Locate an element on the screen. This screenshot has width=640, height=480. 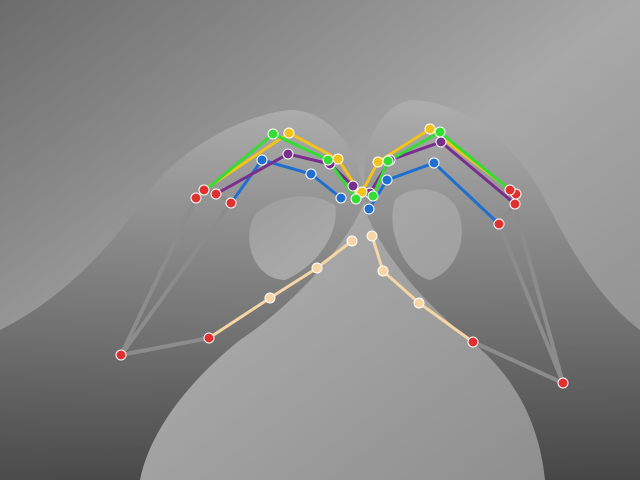
index-line is located at coordinates (286, 181).